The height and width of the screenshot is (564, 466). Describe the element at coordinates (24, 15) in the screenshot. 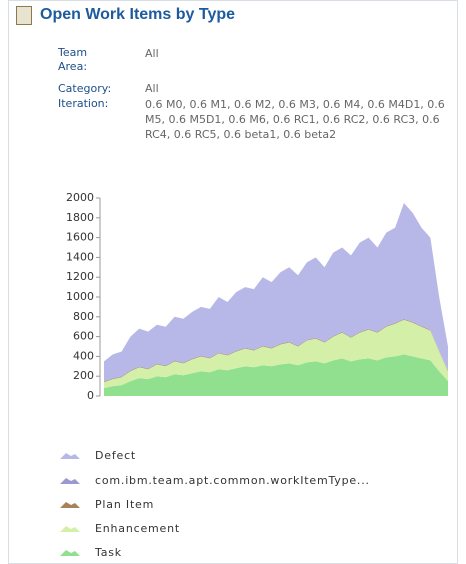

I see `widget-icon` at that location.